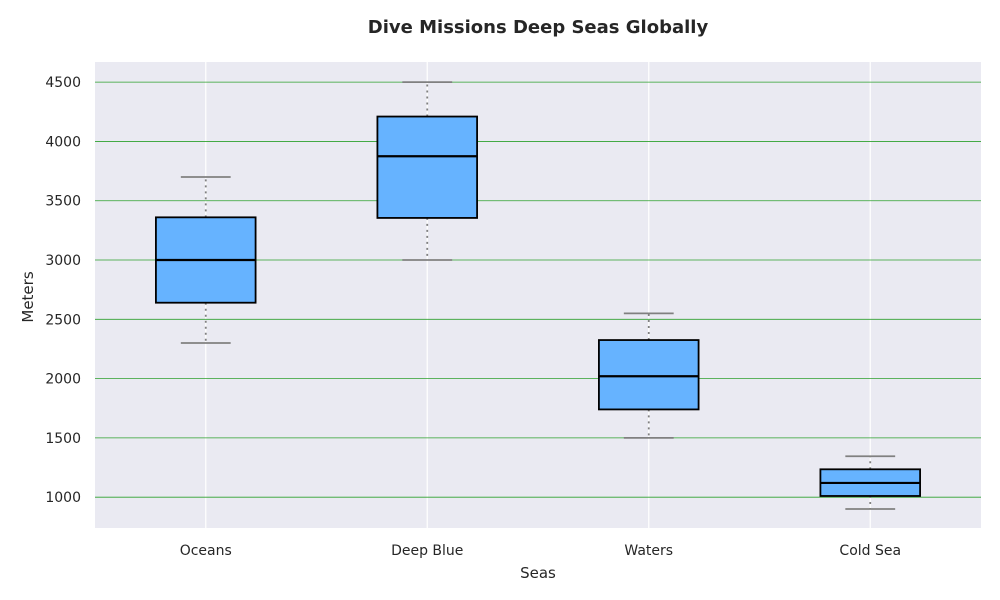 Image resolution: width=1000 pixels, height=600 pixels. Describe the element at coordinates (63, 83) in the screenshot. I see `y-tick-label-4500: 4500` at that location.